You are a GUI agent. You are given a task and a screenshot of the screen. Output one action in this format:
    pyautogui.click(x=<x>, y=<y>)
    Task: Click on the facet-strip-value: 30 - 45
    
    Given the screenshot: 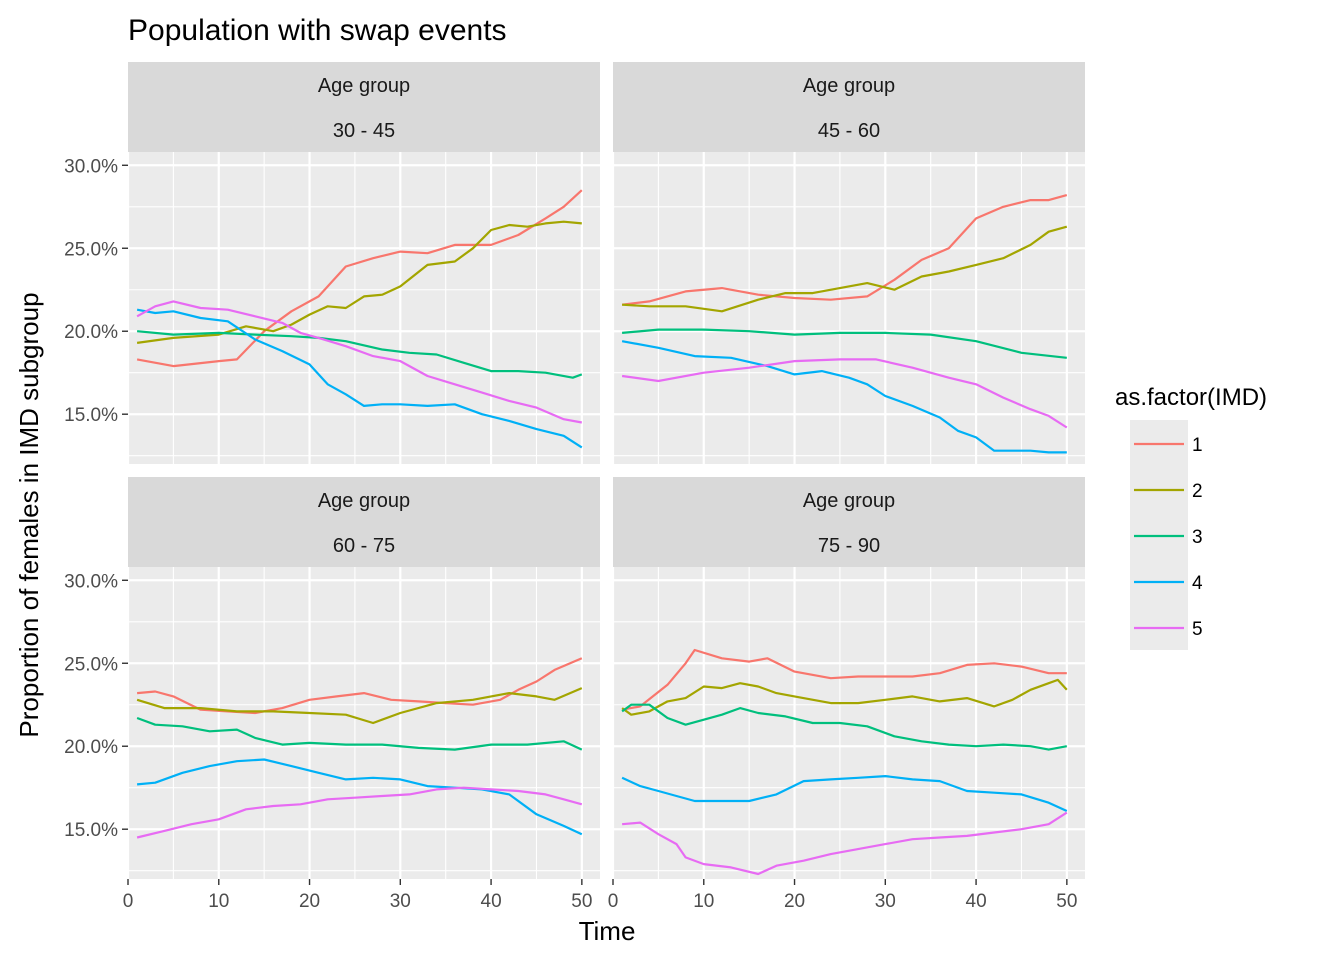 What is the action you would take?
    pyautogui.click(x=364, y=131)
    